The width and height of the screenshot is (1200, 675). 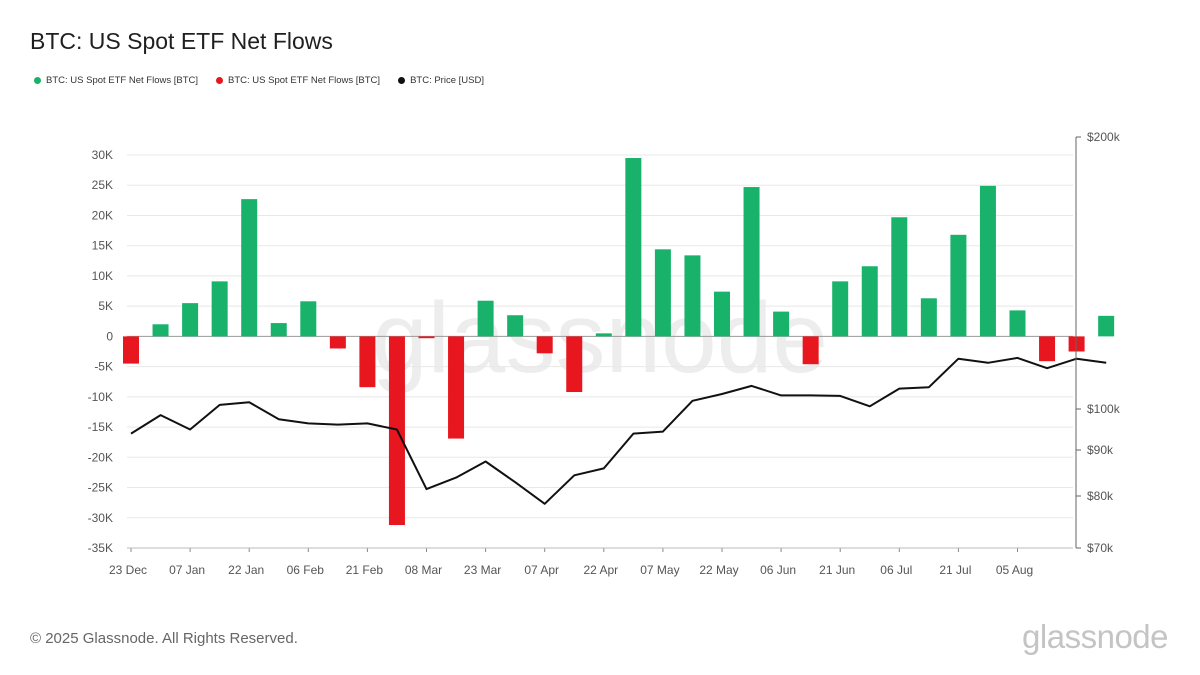 What do you see at coordinates (1095, 636) in the screenshot?
I see `glassnode-logo: glassnode` at bounding box center [1095, 636].